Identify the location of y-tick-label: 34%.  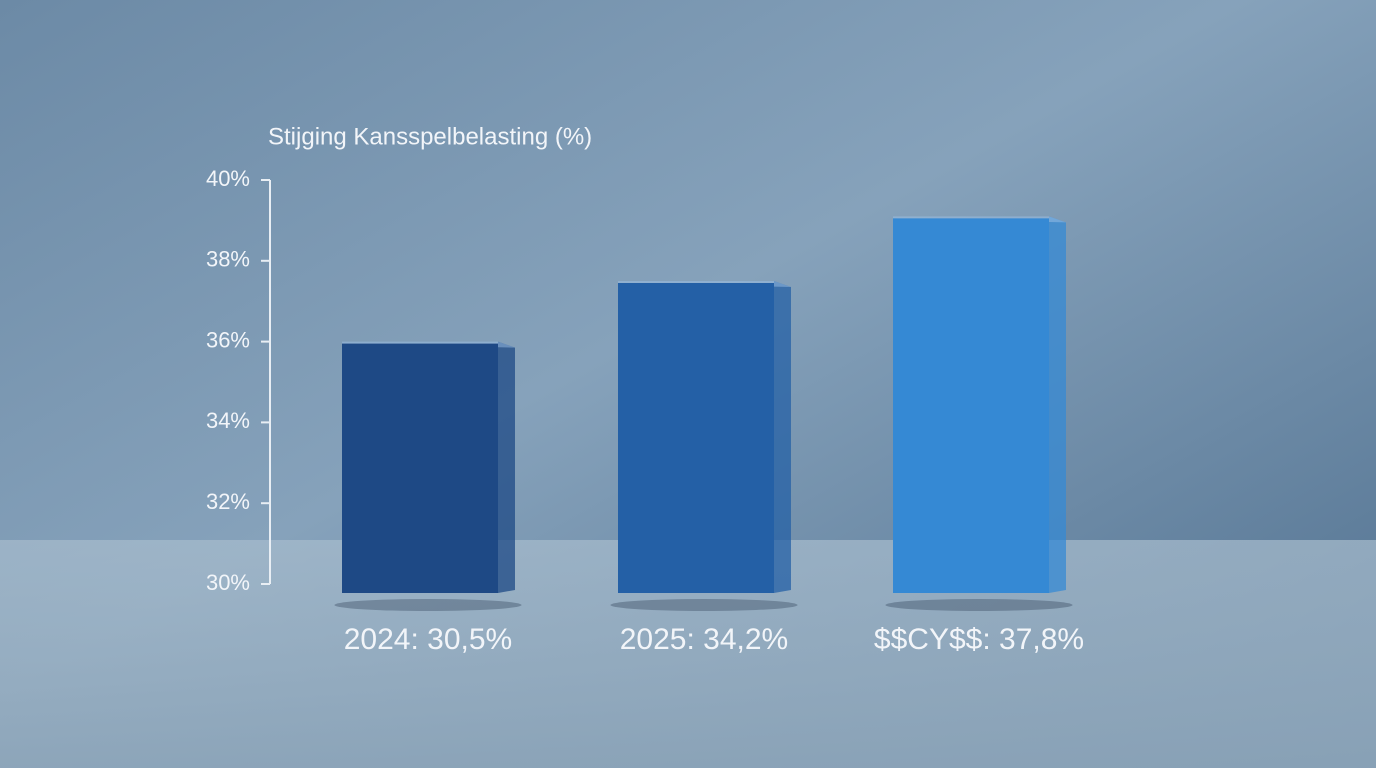
(228, 420).